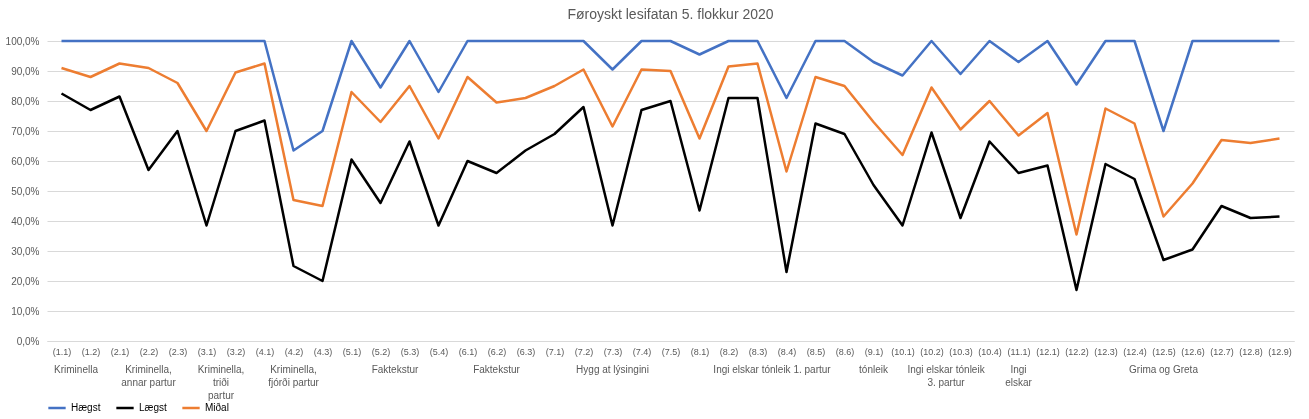 The image size is (1309, 419). I want to click on x-tick-label: (11.1), so click(1019, 351).